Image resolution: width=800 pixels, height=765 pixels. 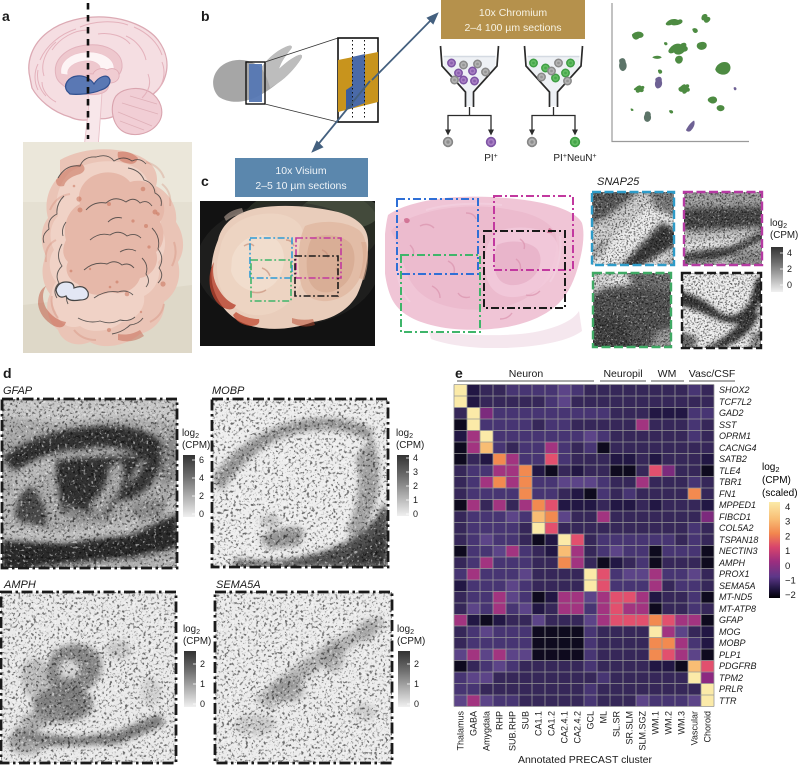 What do you see at coordinates (737, 586) in the screenshot?
I see `svg-text: SEMA5A` at bounding box center [737, 586].